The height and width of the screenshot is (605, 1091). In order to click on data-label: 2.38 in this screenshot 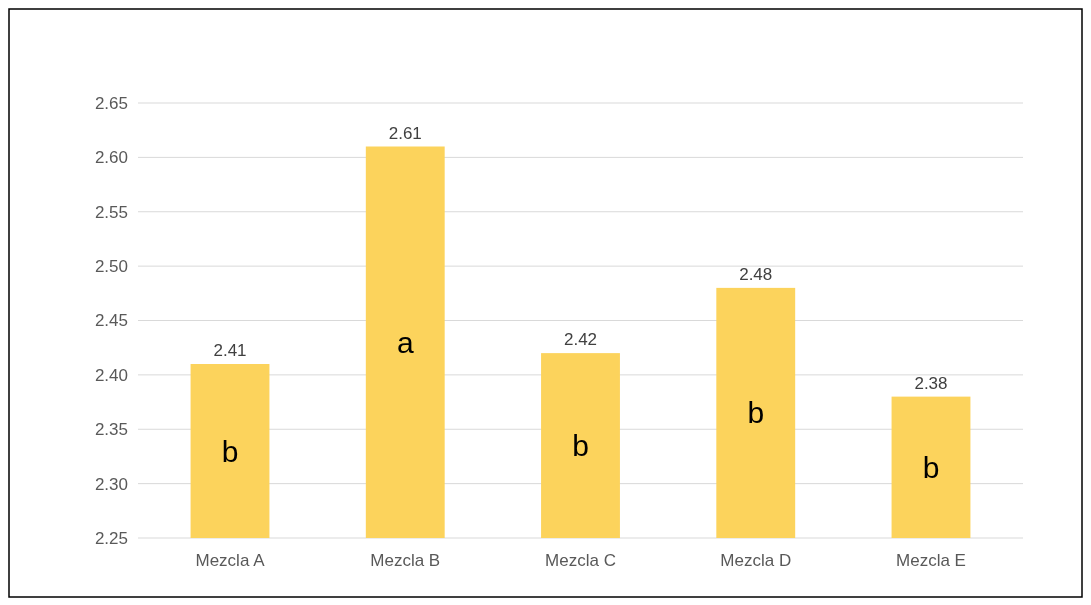, I will do `click(931, 383)`.